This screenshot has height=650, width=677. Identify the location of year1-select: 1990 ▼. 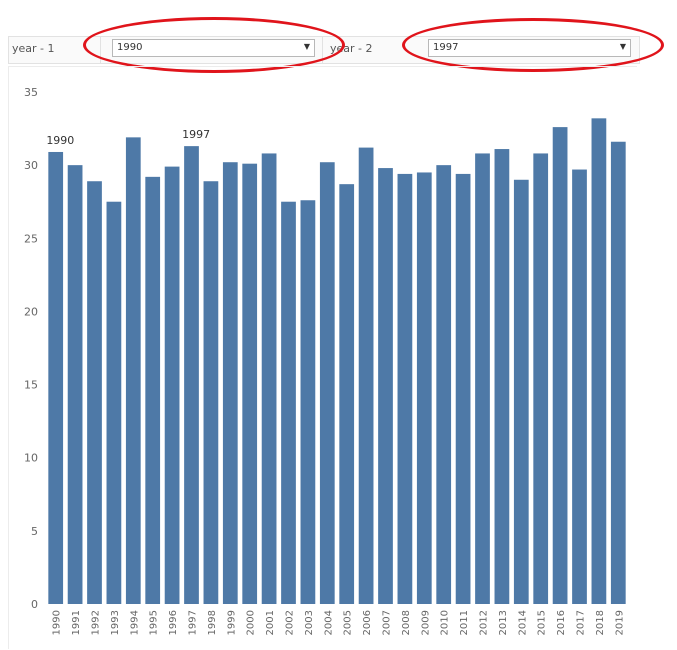
(213, 48).